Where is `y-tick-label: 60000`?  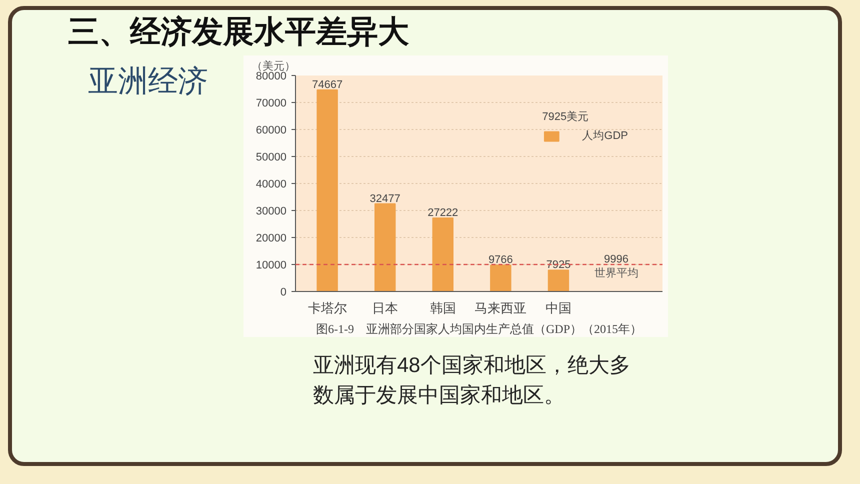
y-tick-label: 60000 is located at coordinates (271, 130).